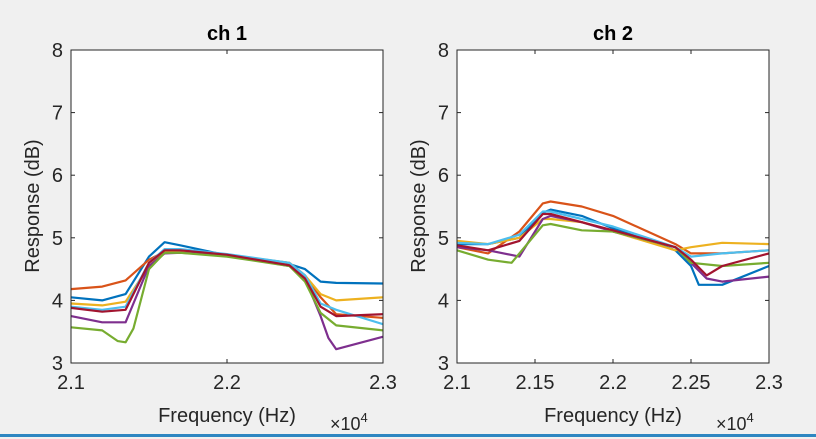 This screenshot has height=439, width=816. Describe the element at coordinates (691, 383) in the screenshot. I see `x-tick-label: 2.25` at that location.